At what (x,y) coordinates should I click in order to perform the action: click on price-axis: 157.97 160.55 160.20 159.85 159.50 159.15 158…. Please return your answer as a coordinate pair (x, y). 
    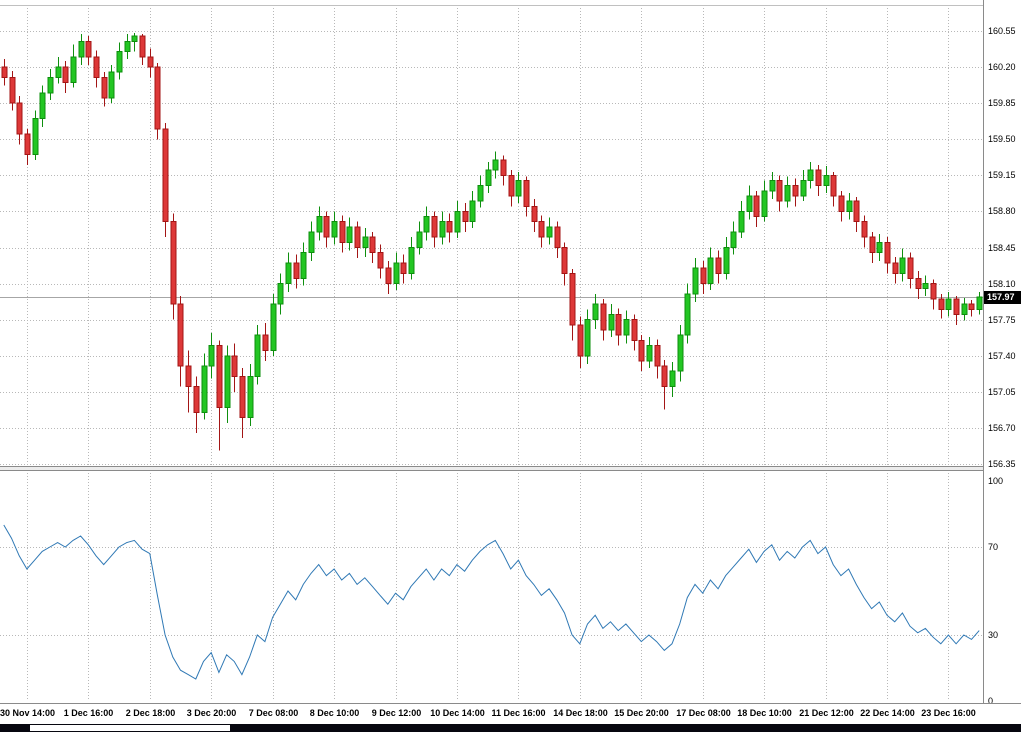
    Looking at the image, I should click on (1002, 351).